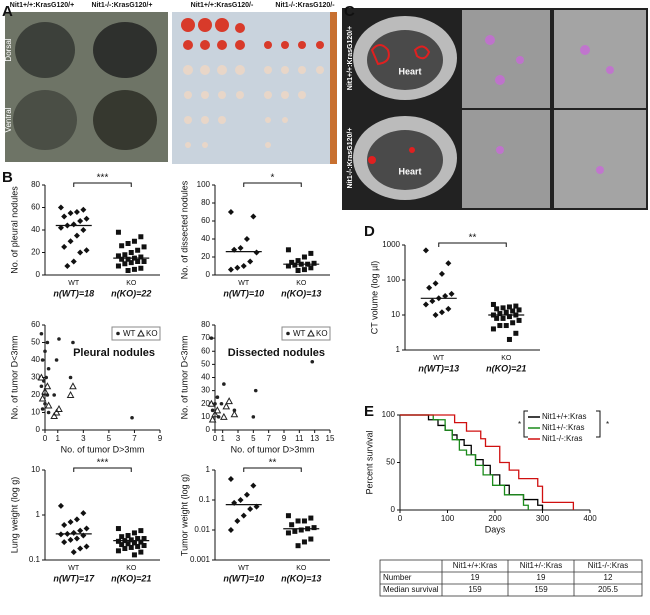 The height and width of the screenshot is (615, 650). Describe the element at coordinates (125, 120) in the screenshot. I see `photo-blob` at that location.